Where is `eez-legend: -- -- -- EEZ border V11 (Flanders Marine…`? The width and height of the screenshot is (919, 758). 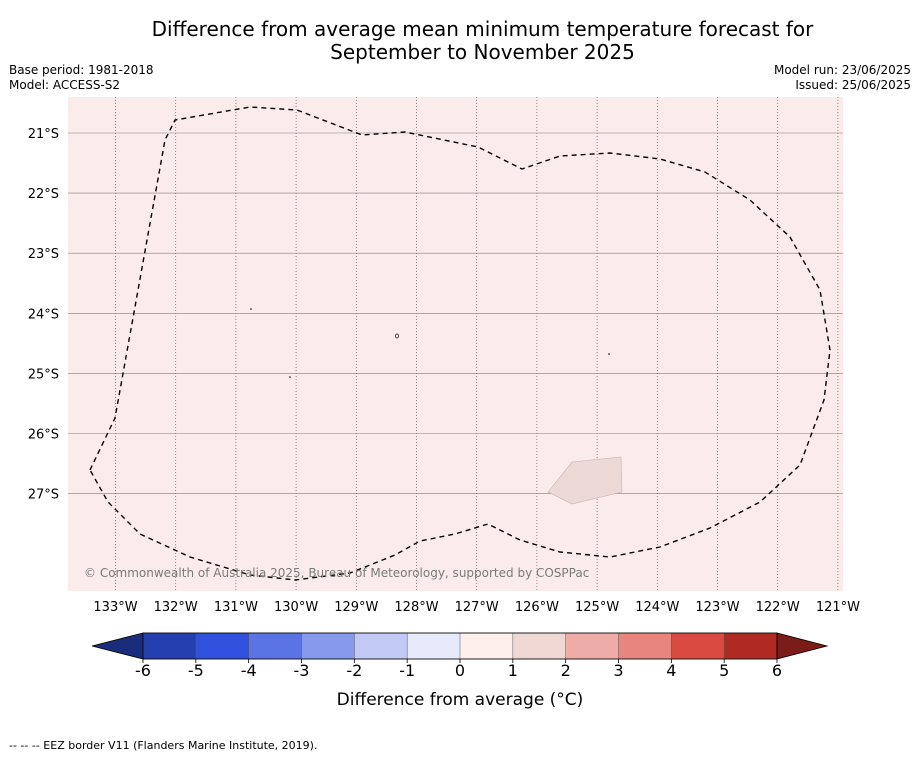
eez-legend: -- -- -- EEZ border V11 (Flanders Marine… is located at coordinates (163, 745).